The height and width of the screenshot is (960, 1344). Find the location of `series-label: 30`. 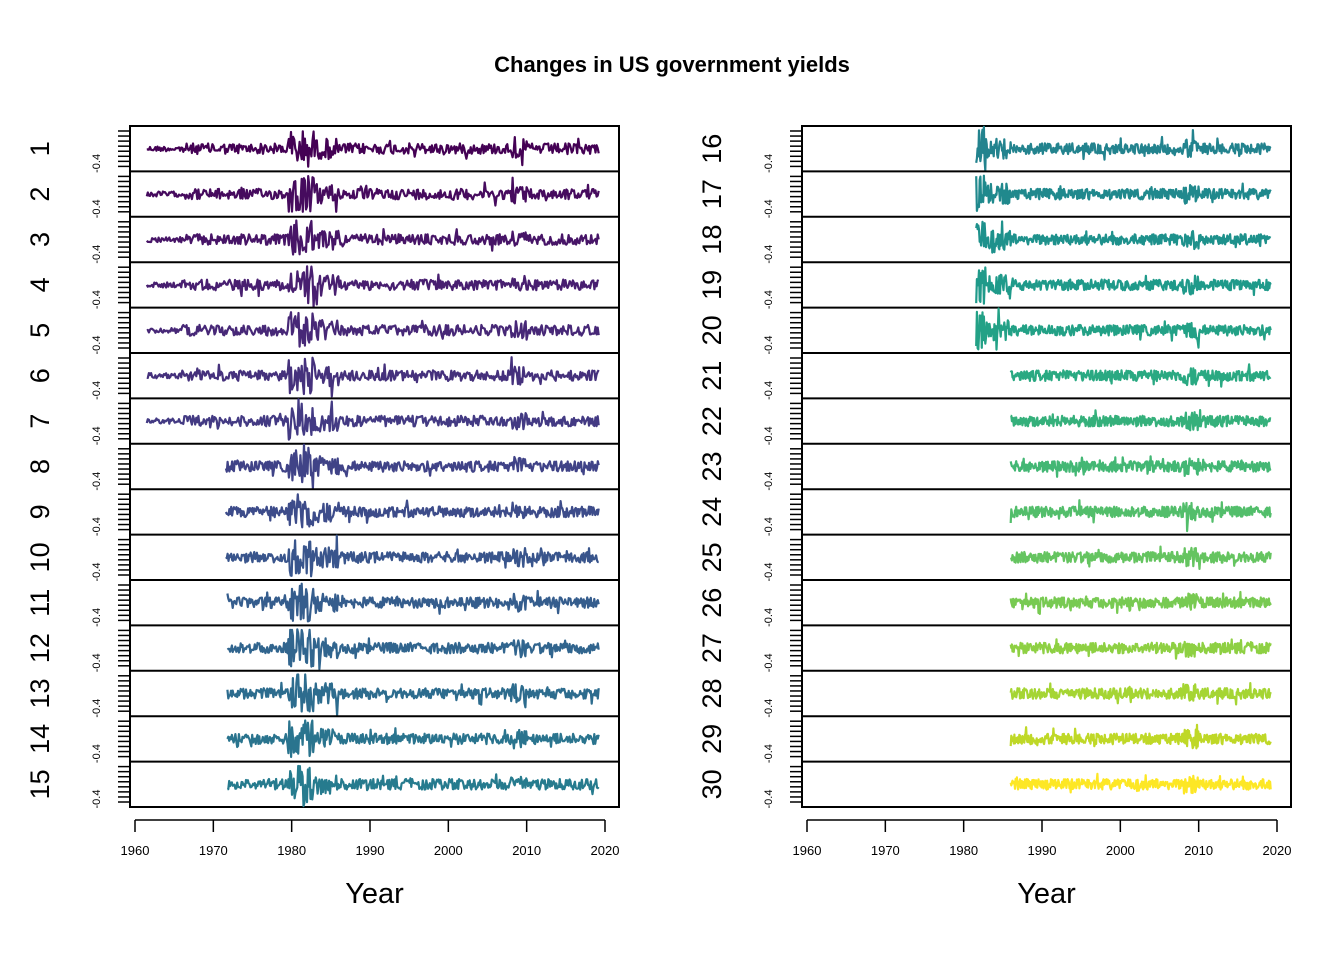

series-label: 30 is located at coordinates (712, 784).